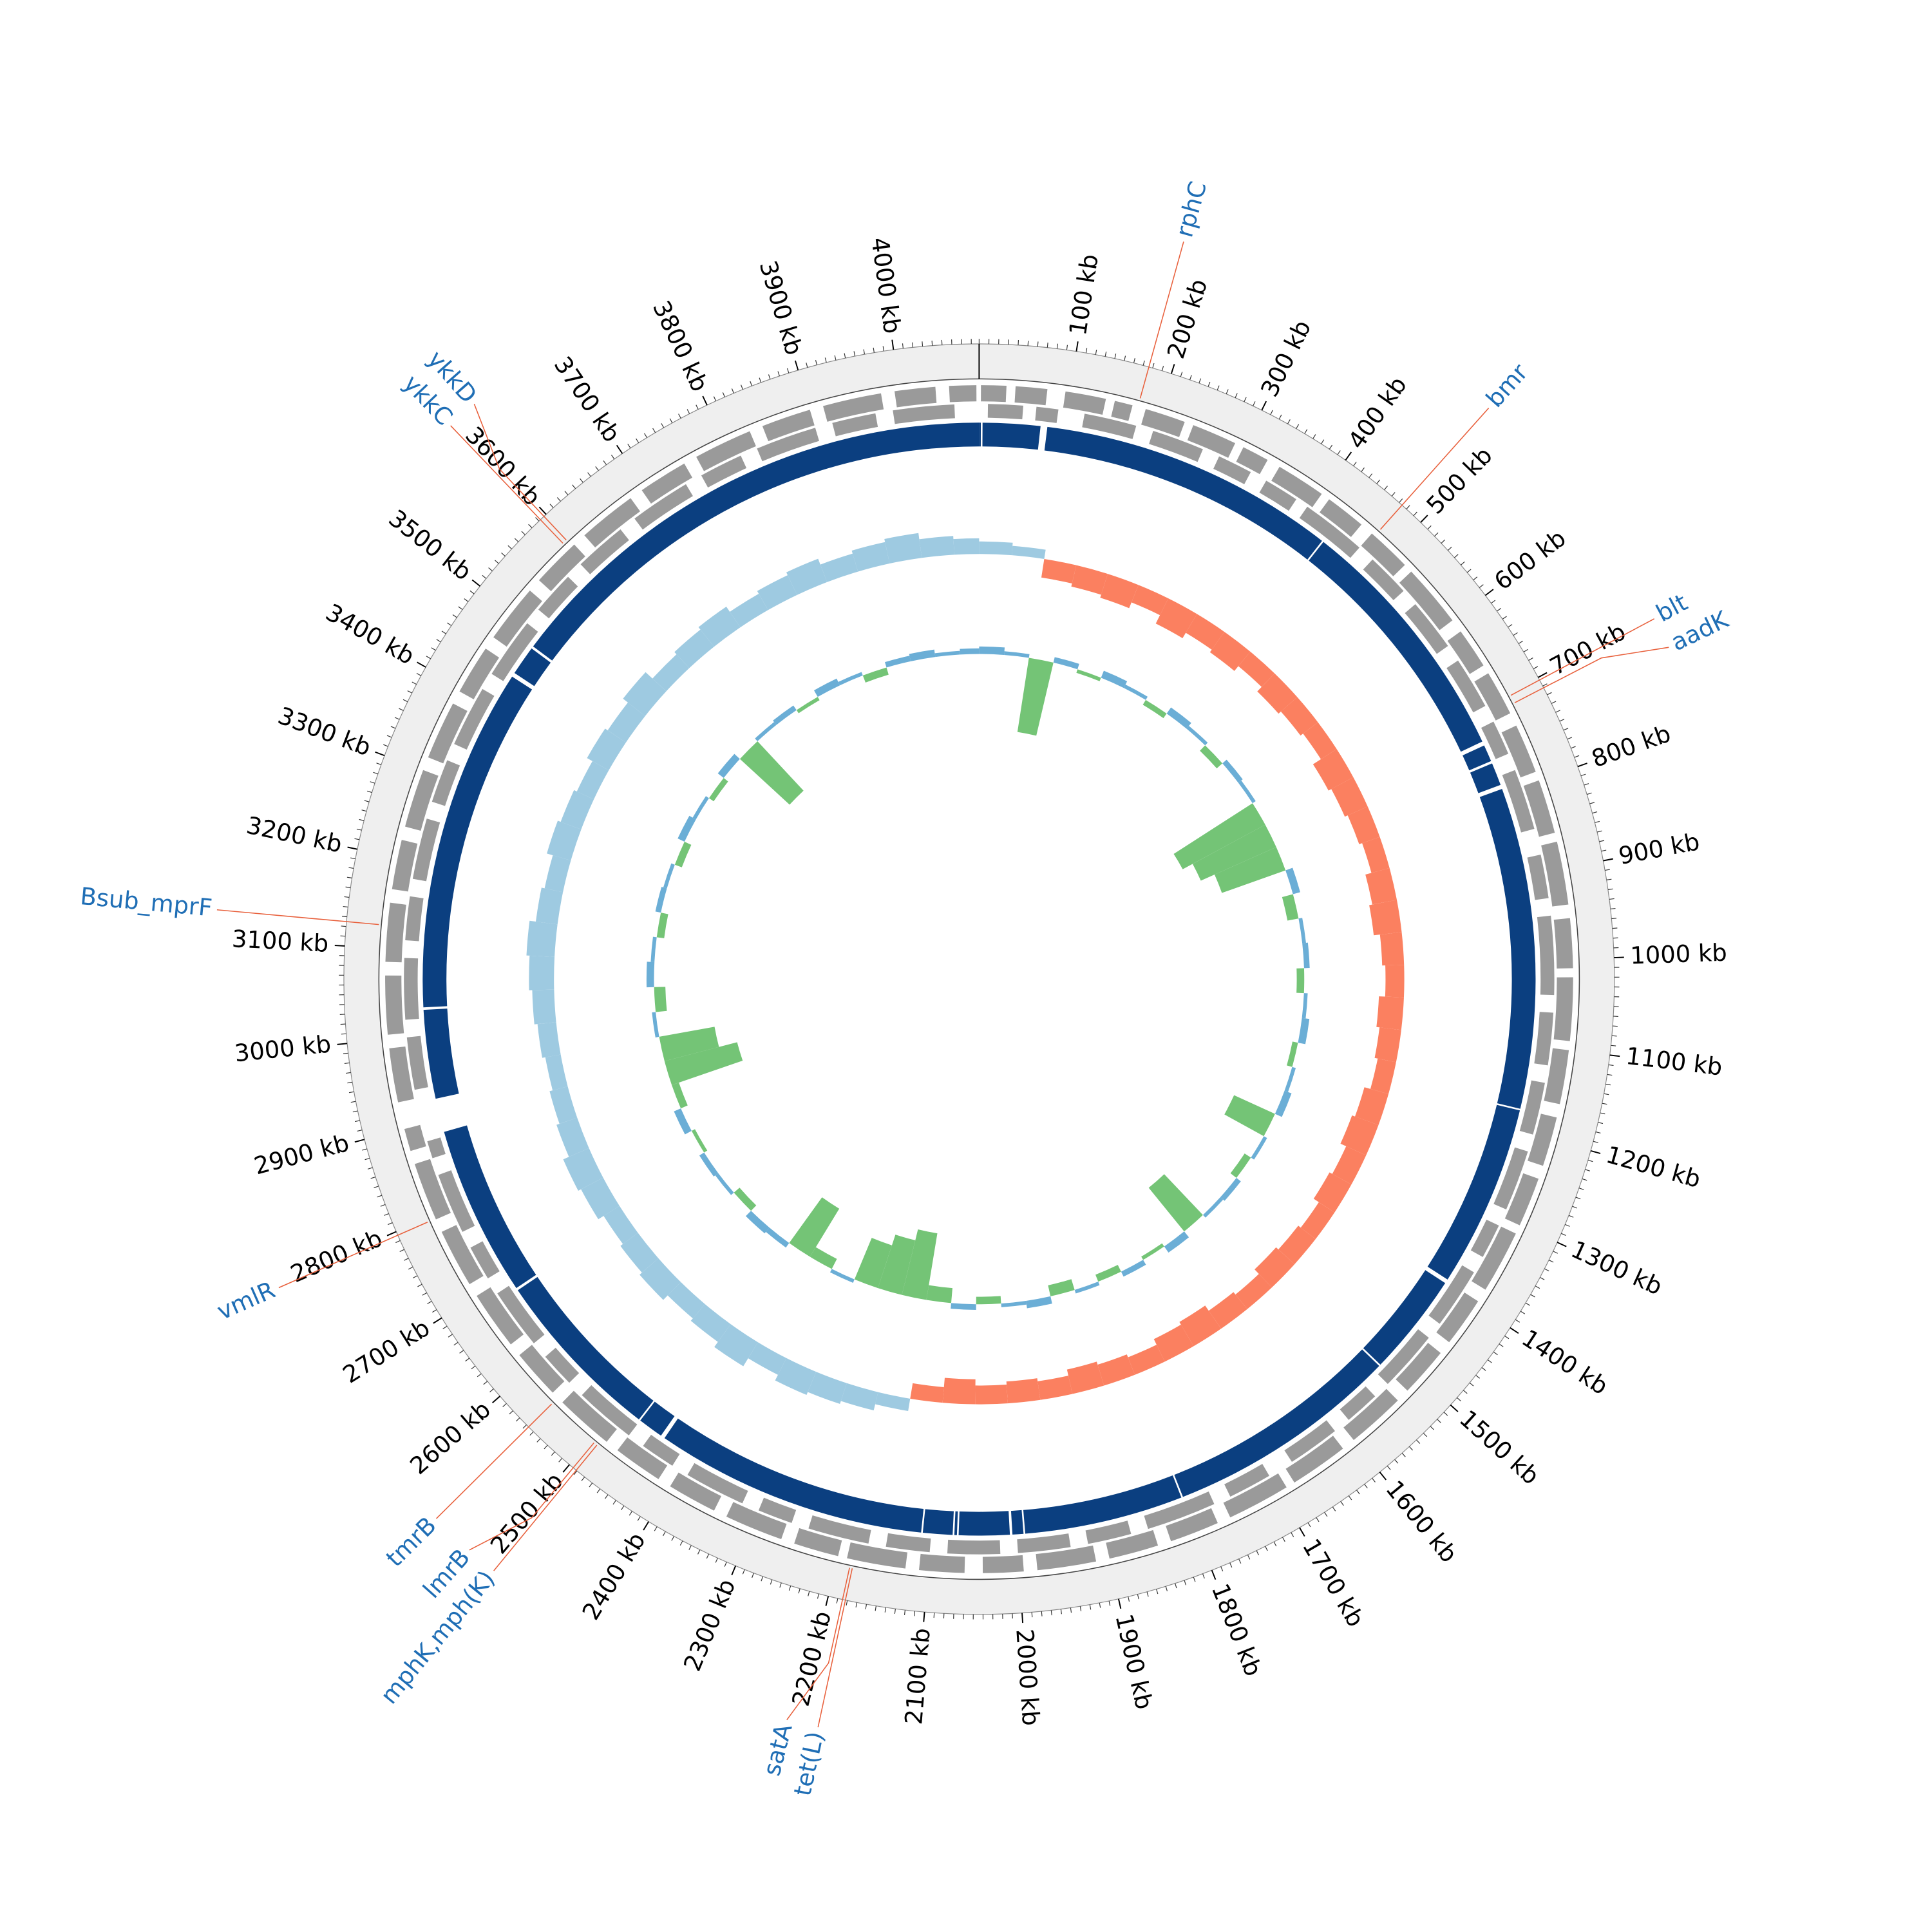  I want to click on tick-label: 2100 kb, so click(918, 1676).